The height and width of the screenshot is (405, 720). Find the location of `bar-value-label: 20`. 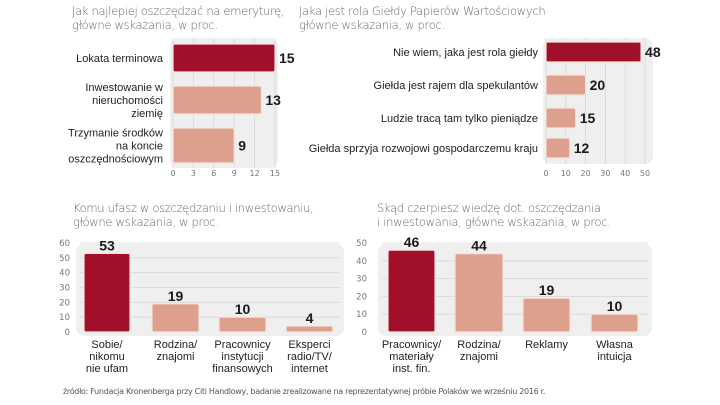

bar-value-label: 20 is located at coordinates (598, 85).